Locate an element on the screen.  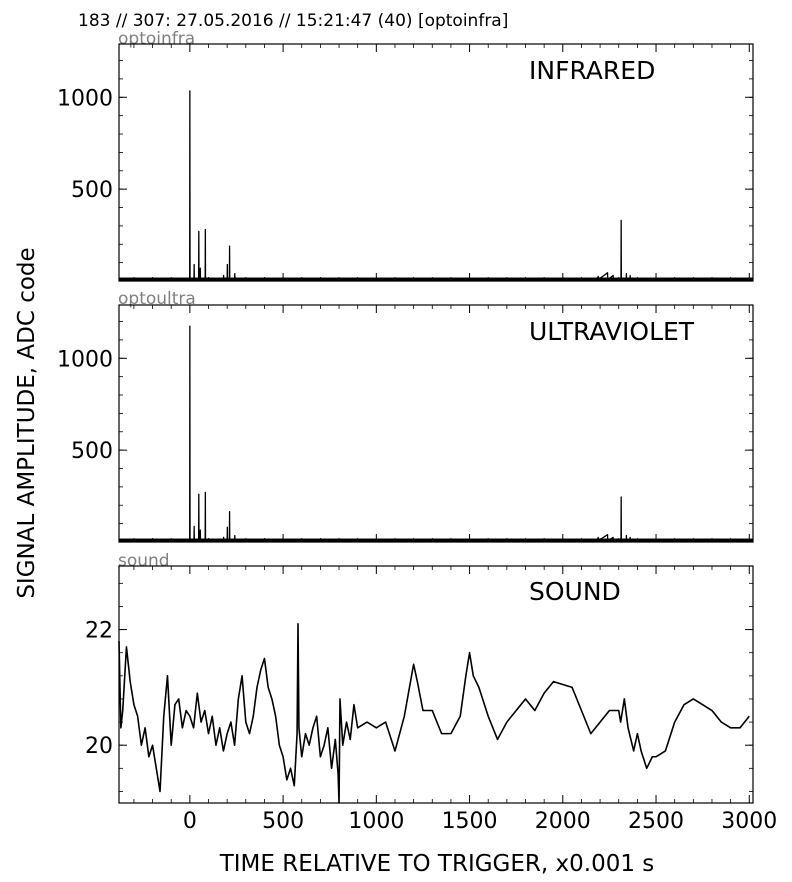
panel-ultraviolet-y-tick-label: 500 is located at coordinates (92, 451).